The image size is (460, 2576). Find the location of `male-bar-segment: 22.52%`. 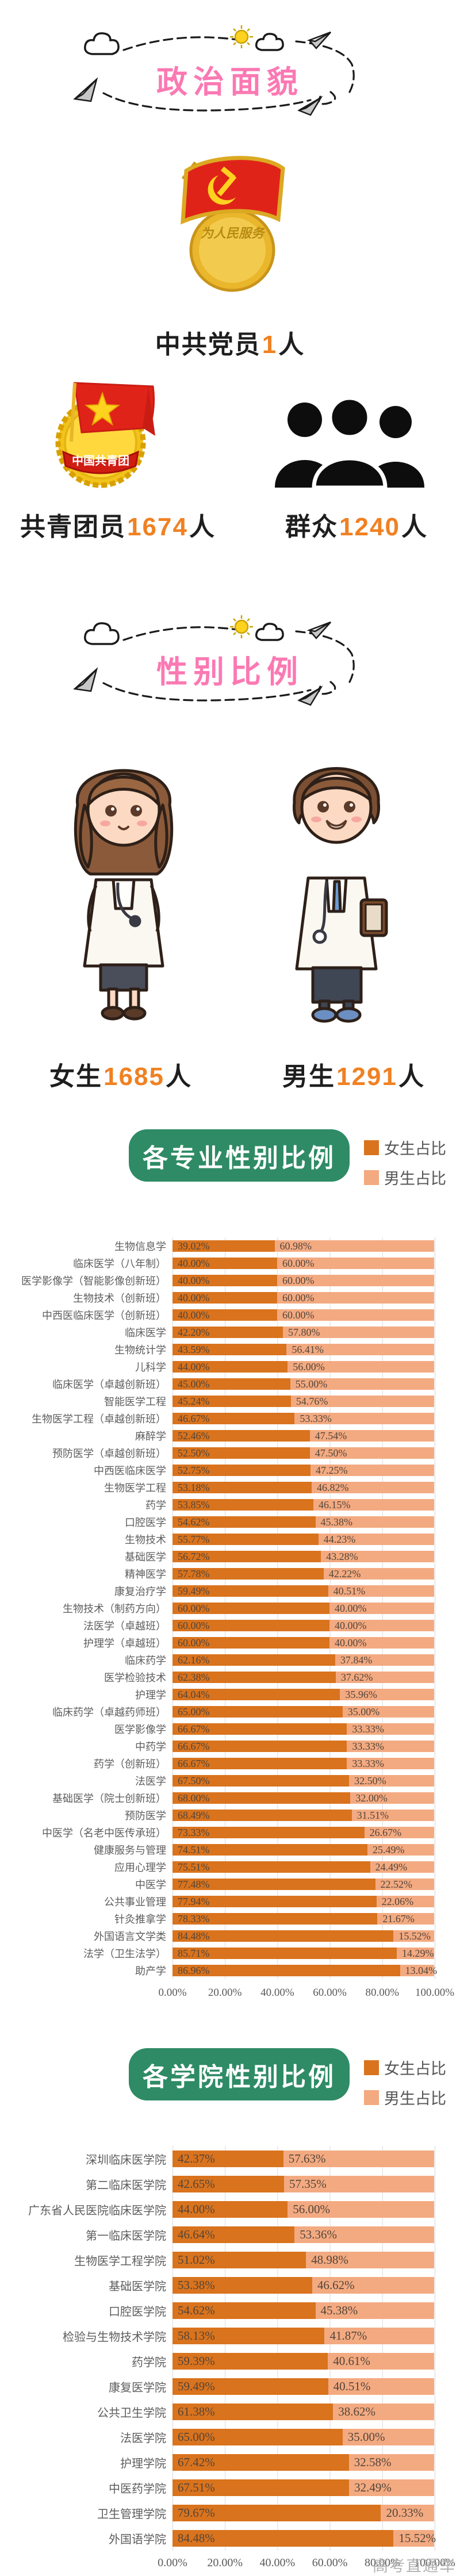

male-bar-segment: 22.52% is located at coordinates (404, 1884).